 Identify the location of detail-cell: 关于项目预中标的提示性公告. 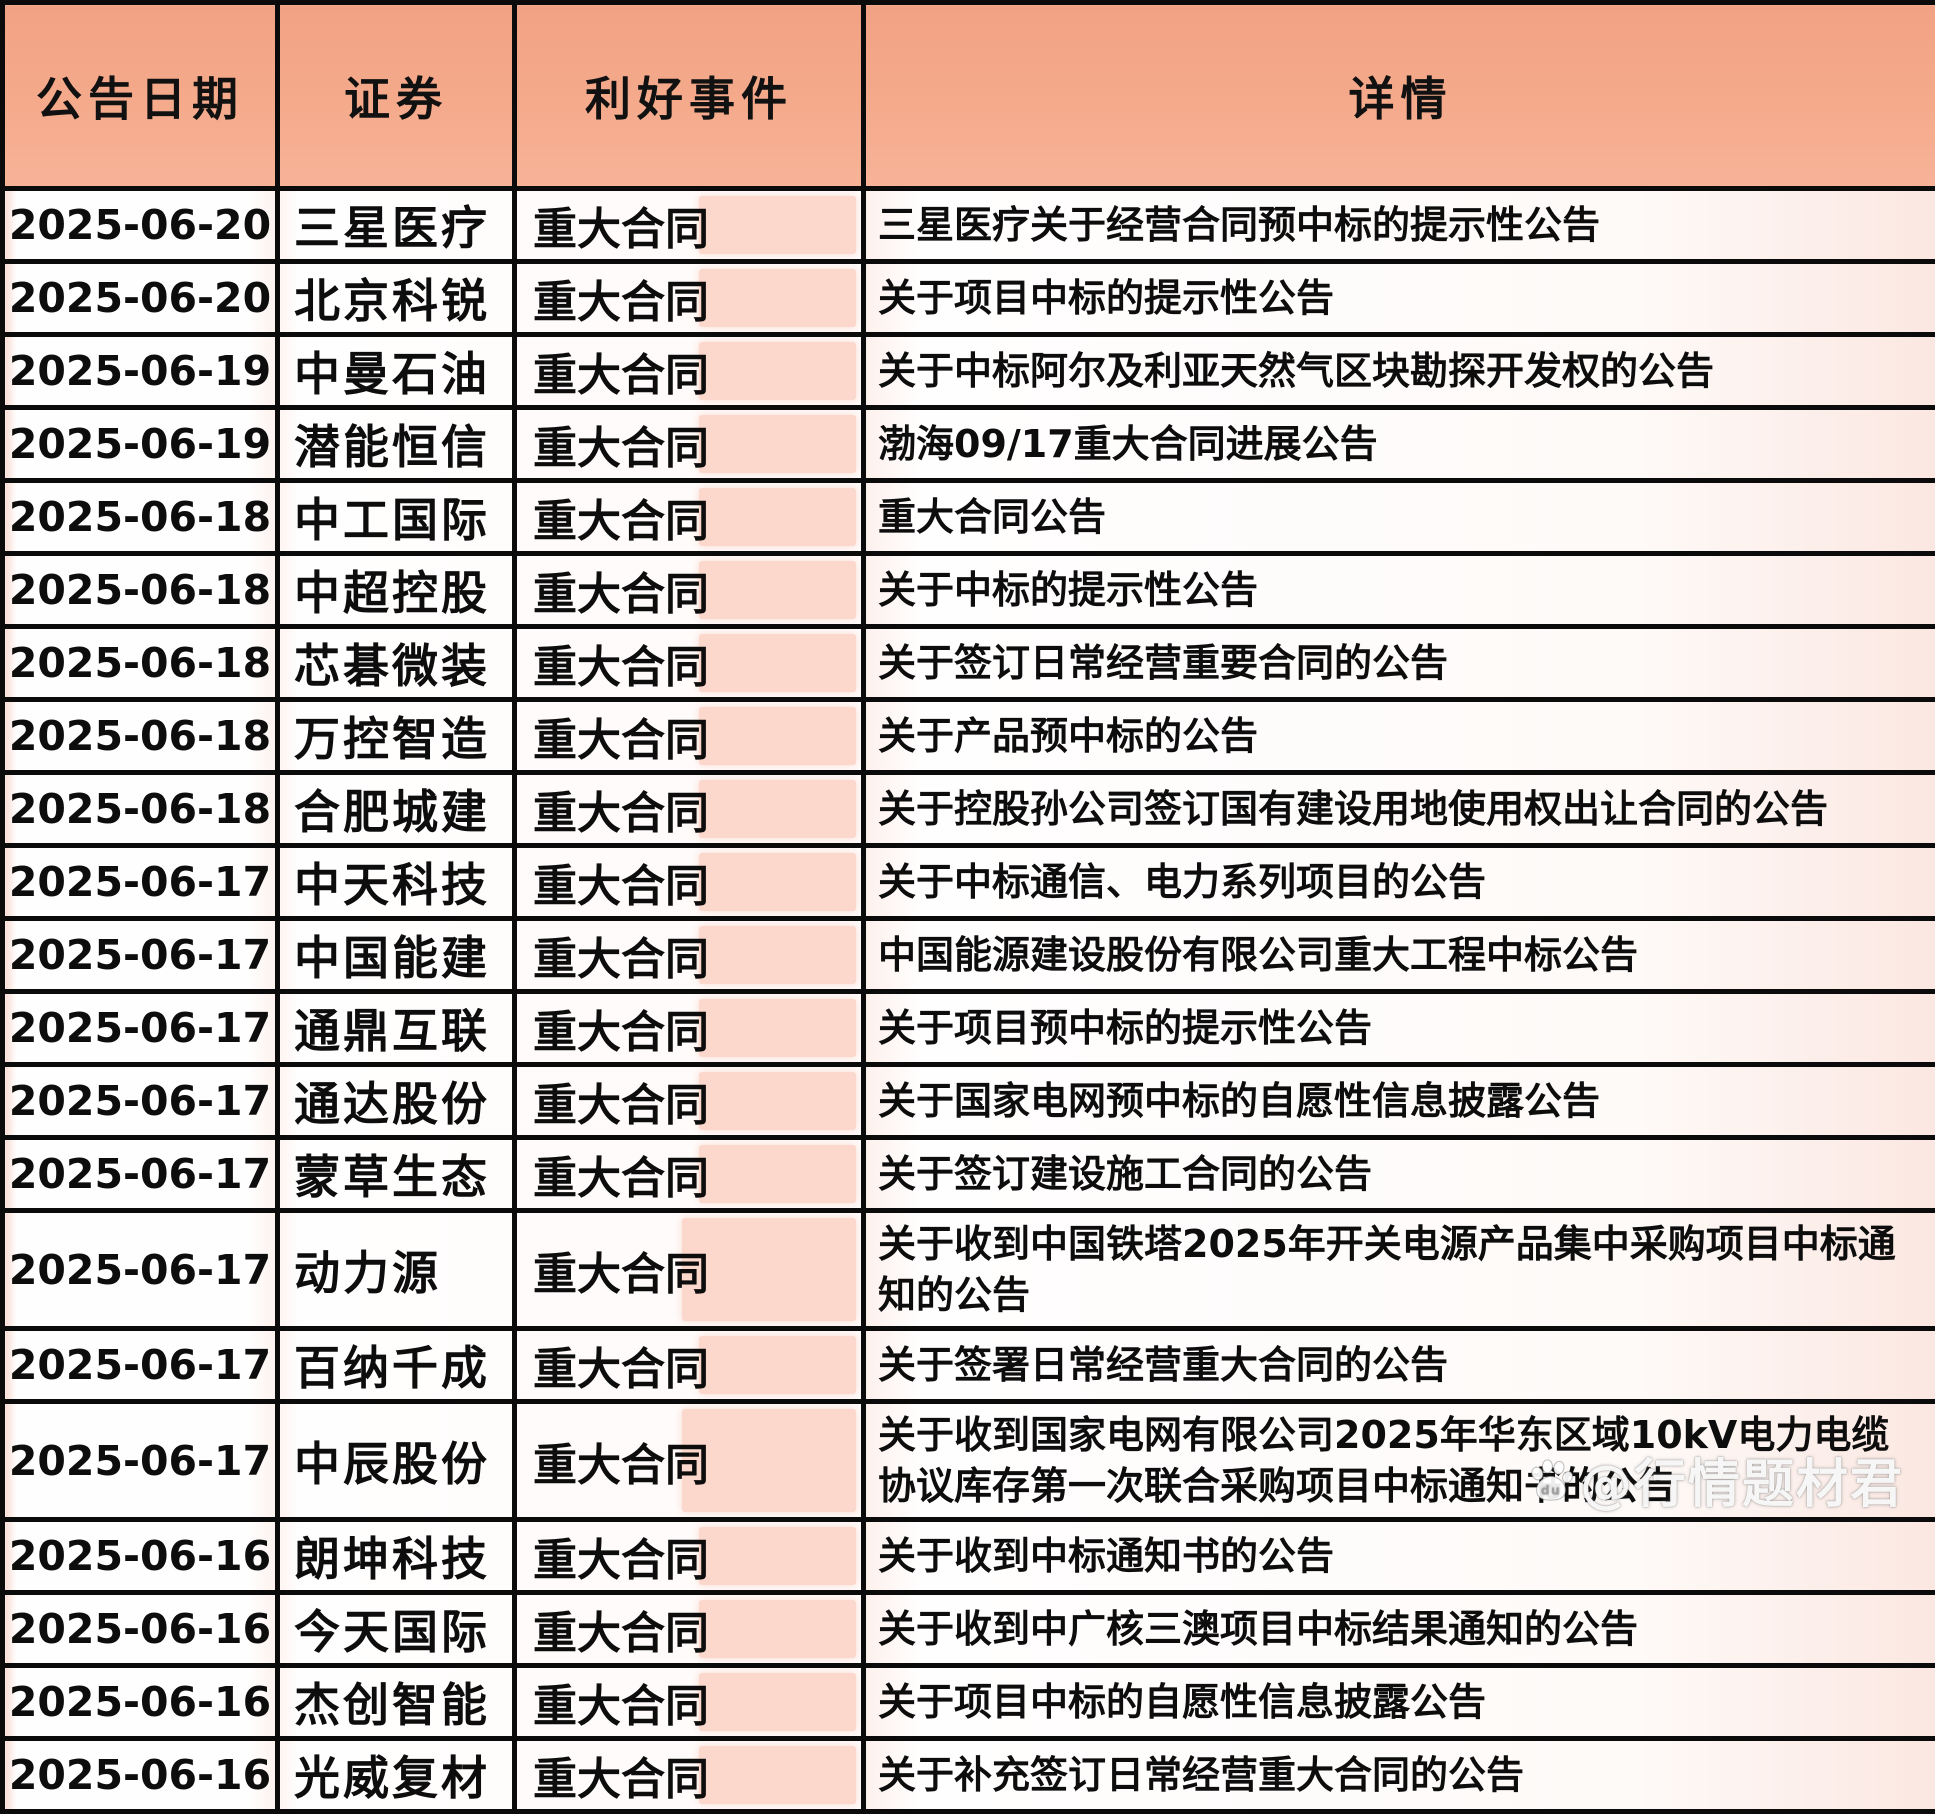
(1399, 1028).